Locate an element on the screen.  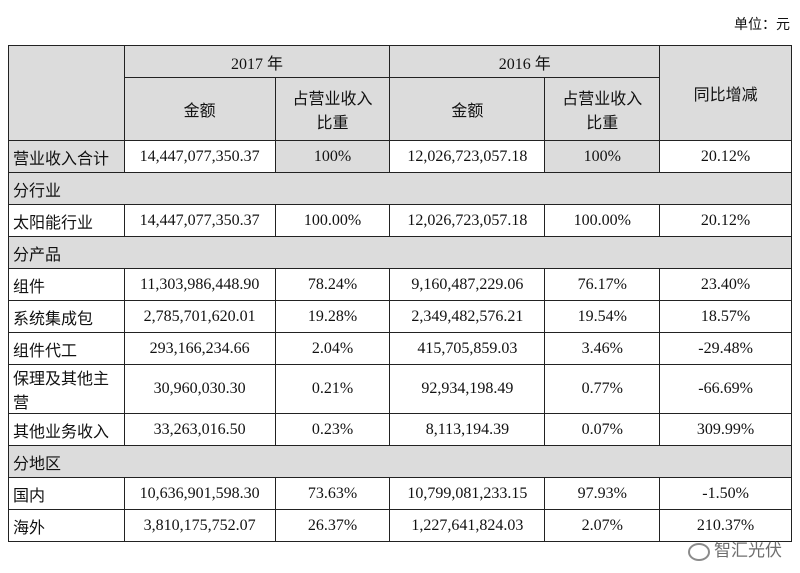
data-cell: 30,960,030.30 is located at coordinates (199, 389).